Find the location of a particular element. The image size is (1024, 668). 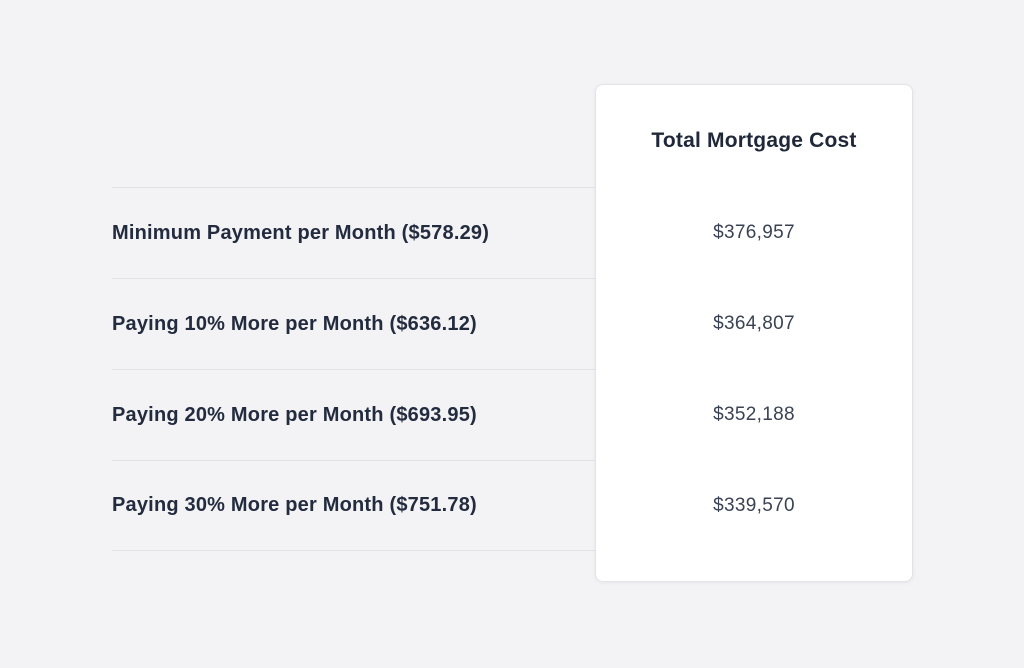

table-row: Minimum Payment per Month ($578.29) is located at coordinates (355, 232).